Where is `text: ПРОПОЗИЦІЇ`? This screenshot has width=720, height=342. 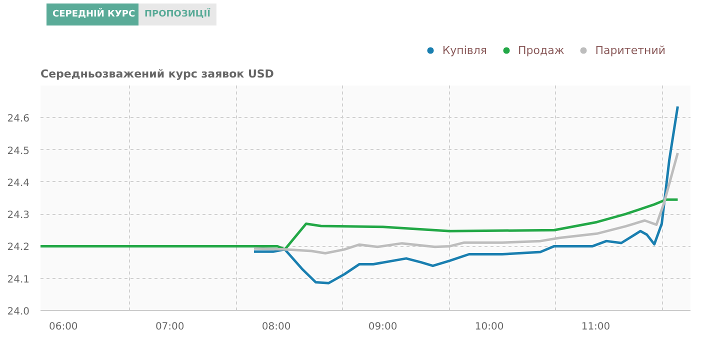 text: ПРОПОЗИЦІЇ is located at coordinates (178, 14).